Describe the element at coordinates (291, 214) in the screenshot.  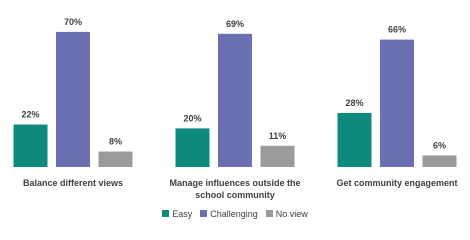
I see `legend-label: No view` at that location.